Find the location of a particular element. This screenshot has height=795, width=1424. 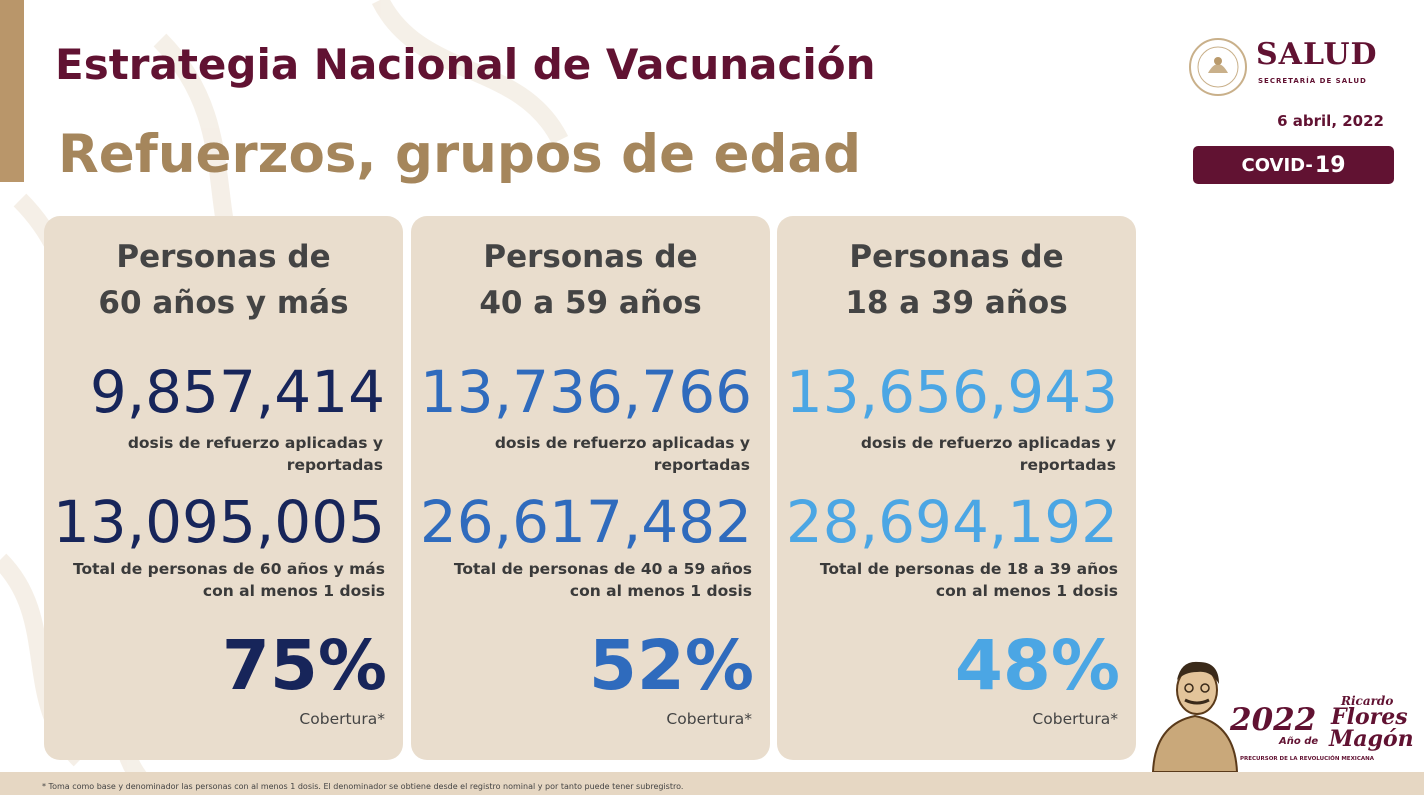

booster-doses-value: 9,857,414 is located at coordinates (237, 392).